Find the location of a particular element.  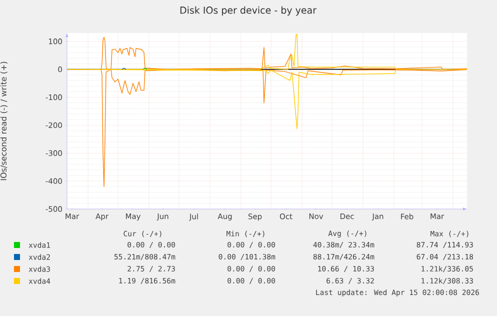

chart-title: Disk IOs per device - by year is located at coordinates (248, 11).